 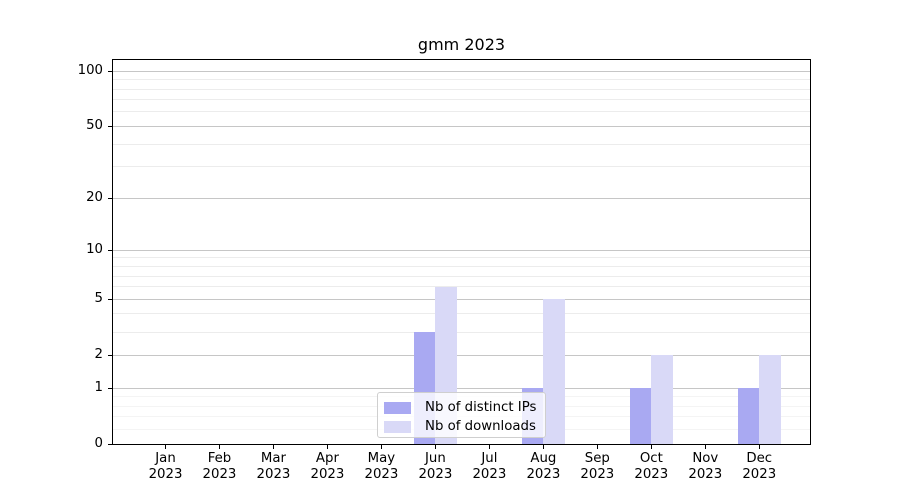 What do you see at coordinates (165, 466) in the screenshot?
I see `x-tick-label: Jan 2023` at bounding box center [165, 466].